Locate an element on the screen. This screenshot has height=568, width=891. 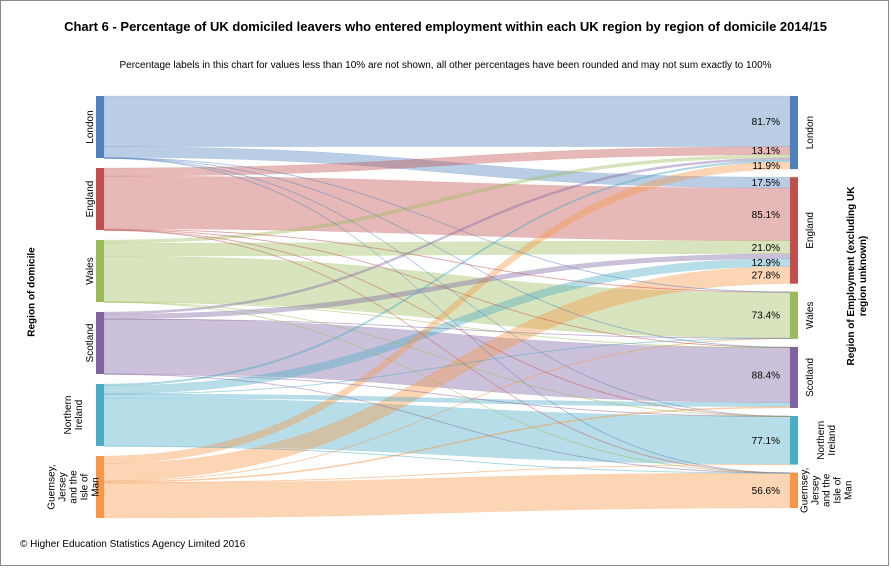
pct-label-london-to-england: 17.5% is located at coordinates (766, 183).